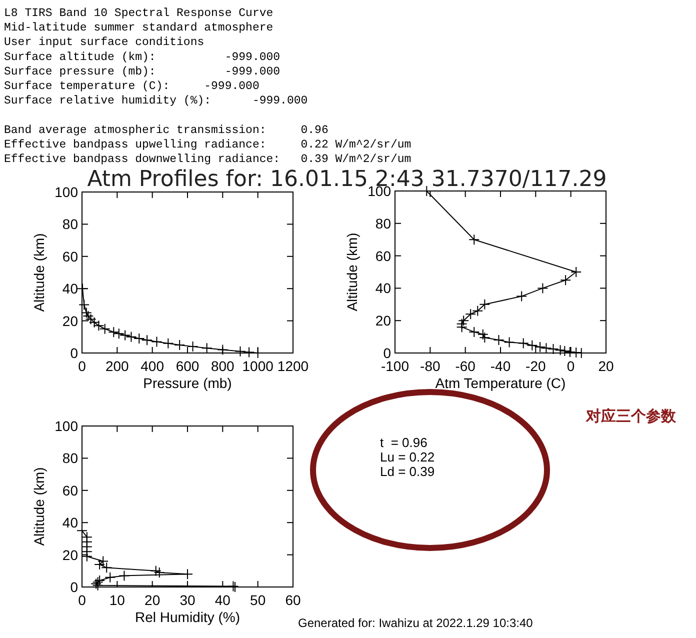  Describe the element at coordinates (188, 366) in the screenshot. I see `x-tick-label: 600` at that location.